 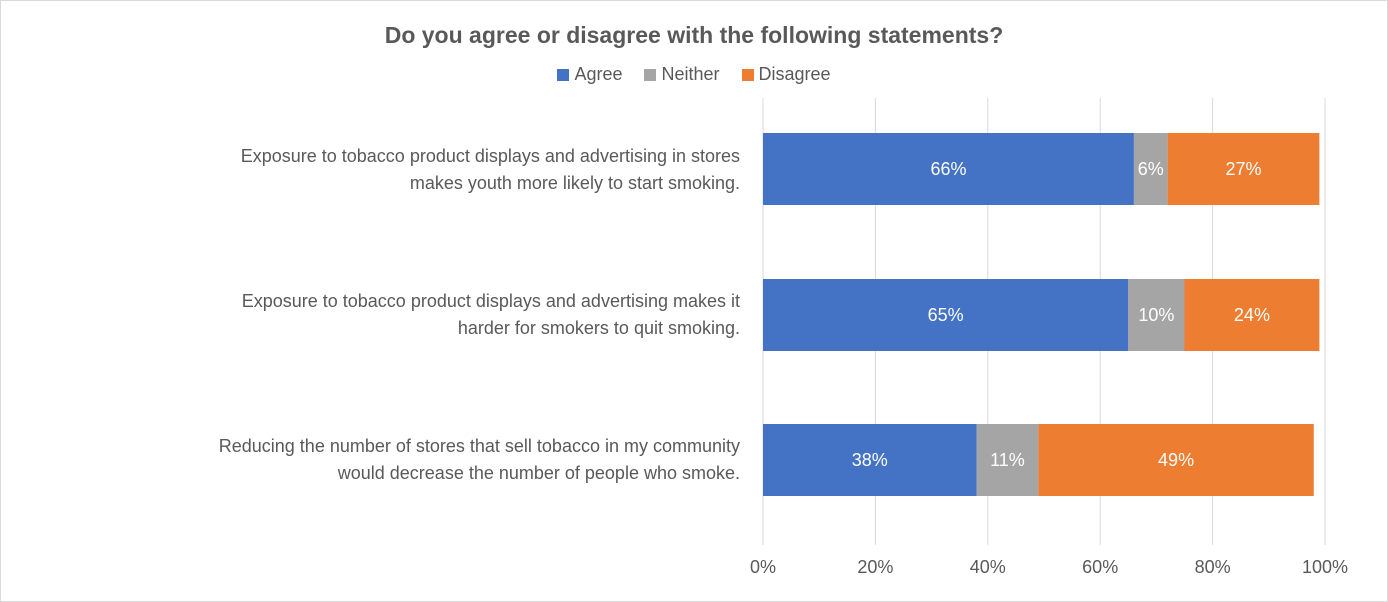 What do you see at coordinates (763, 567) in the screenshot?
I see `x-tick-label: 0%` at bounding box center [763, 567].